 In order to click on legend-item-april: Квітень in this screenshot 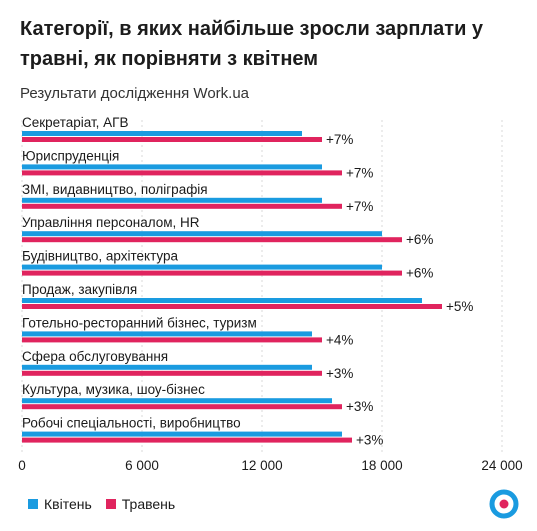, I will do `click(60, 504)`.